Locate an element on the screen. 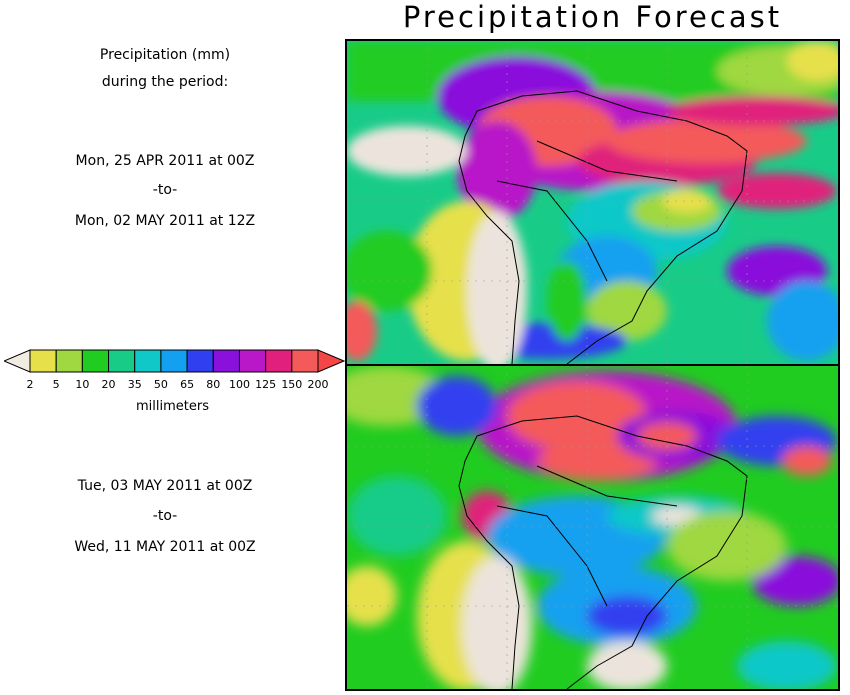 This screenshot has height=695, width=850. period1-end: Mon, 02 MAY 2011 at 12Z is located at coordinates (165, 221).